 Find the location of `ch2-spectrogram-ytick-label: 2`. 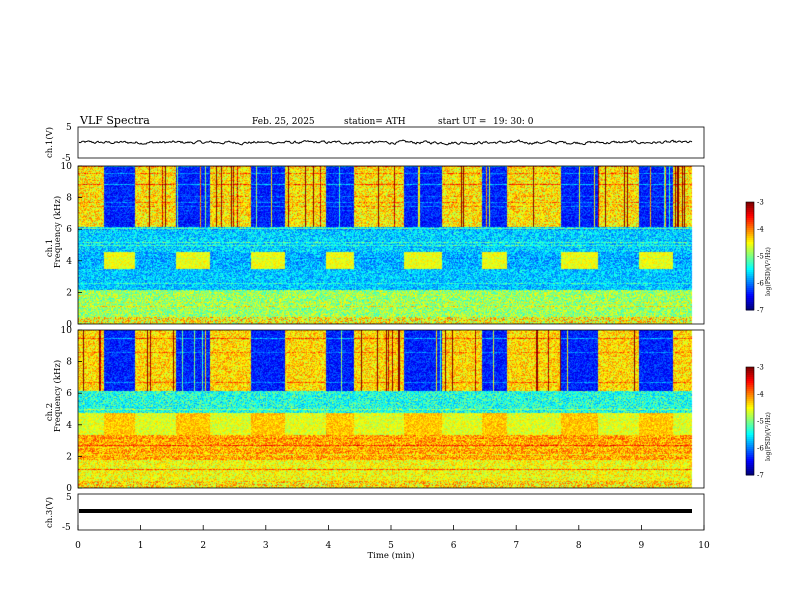

ch2-spectrogram-ytick-label: 2 is located at coordinates (69, 457).